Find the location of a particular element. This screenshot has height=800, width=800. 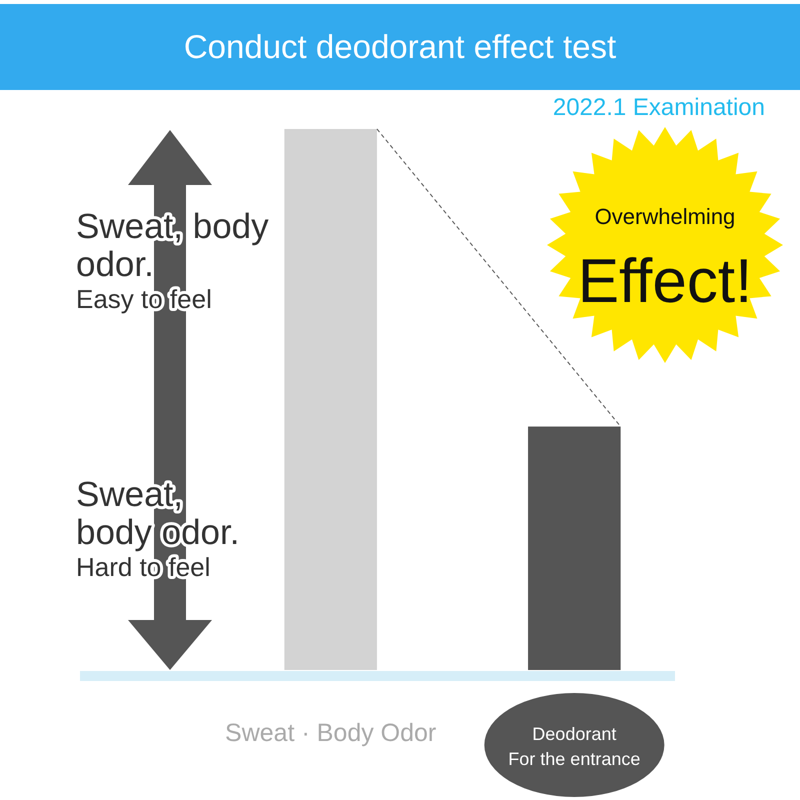

annotation: Overwhelming Effect! is located at coordinates (665, 260).